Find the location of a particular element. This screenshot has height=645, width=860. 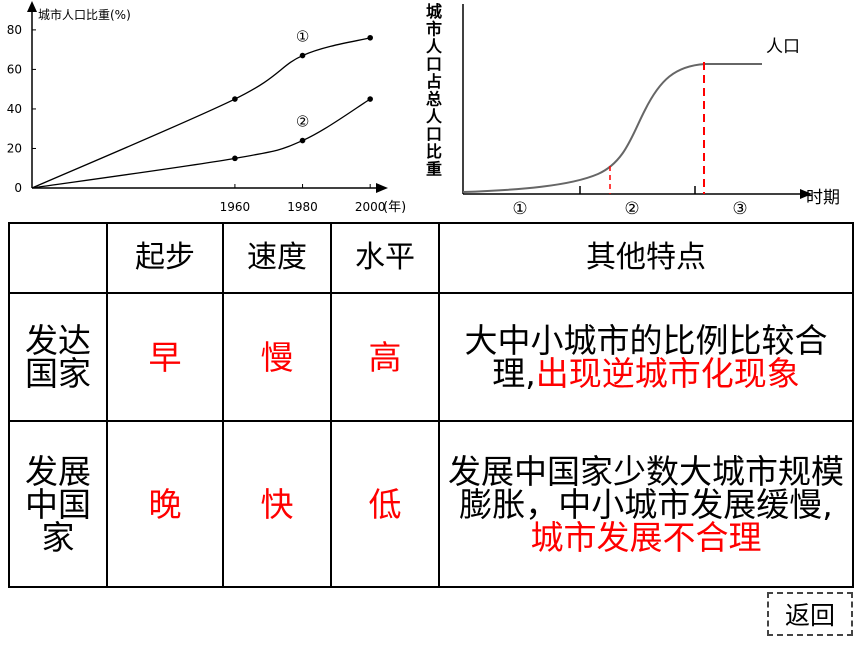

header-cell: 水平 is located at coordinates (385, 258).